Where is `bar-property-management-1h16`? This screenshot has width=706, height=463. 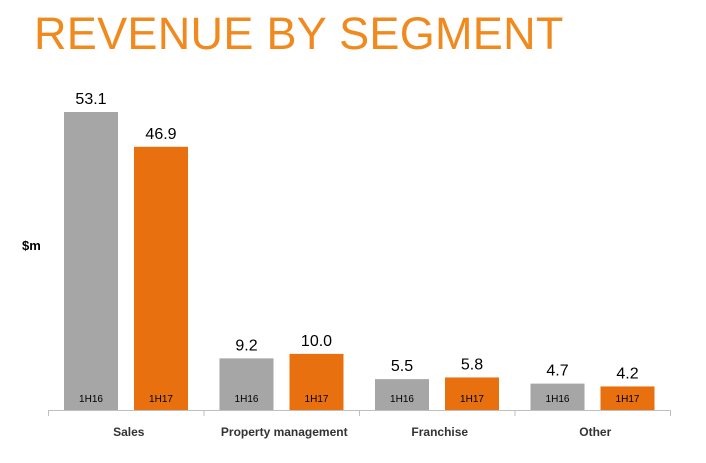
bar-property-management-1h16 is located at coordinates (246, 384).